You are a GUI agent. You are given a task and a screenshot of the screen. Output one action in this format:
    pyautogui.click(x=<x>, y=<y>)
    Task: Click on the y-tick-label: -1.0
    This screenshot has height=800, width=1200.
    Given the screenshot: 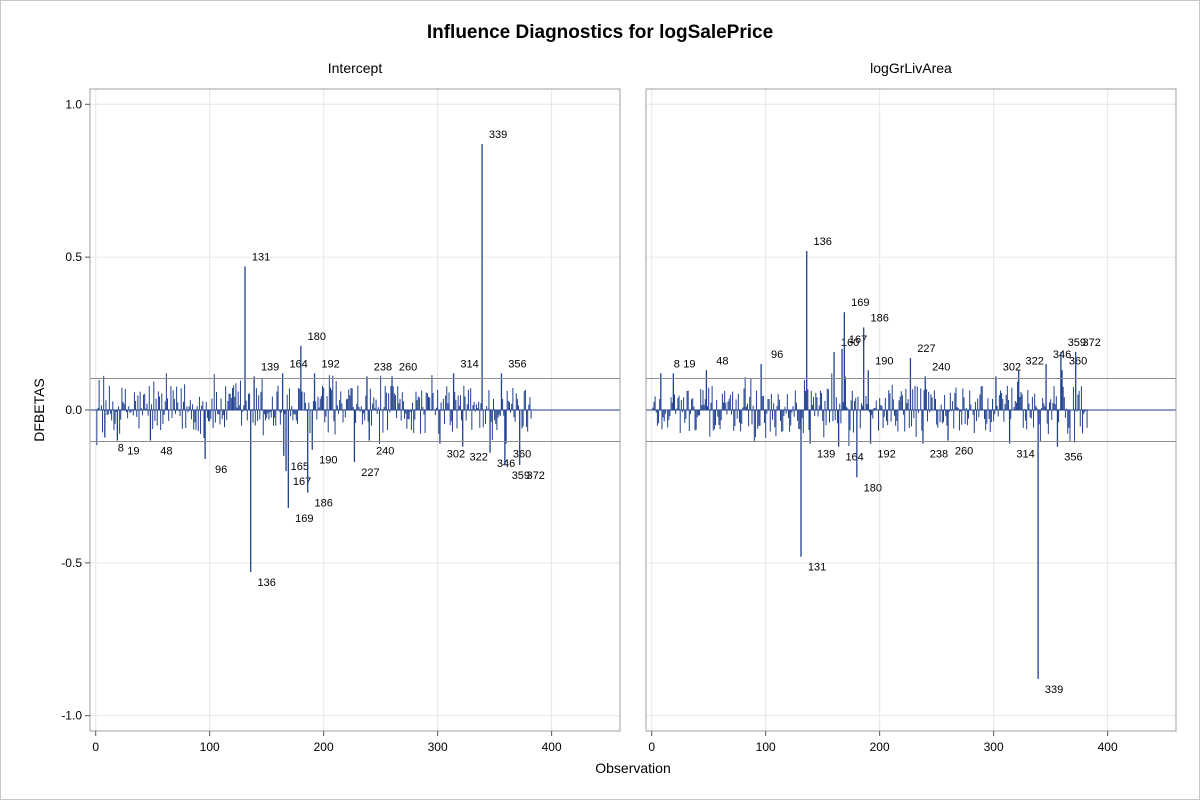 What is the action you would take?
    pyautogui.click(x=71, y=716)
    